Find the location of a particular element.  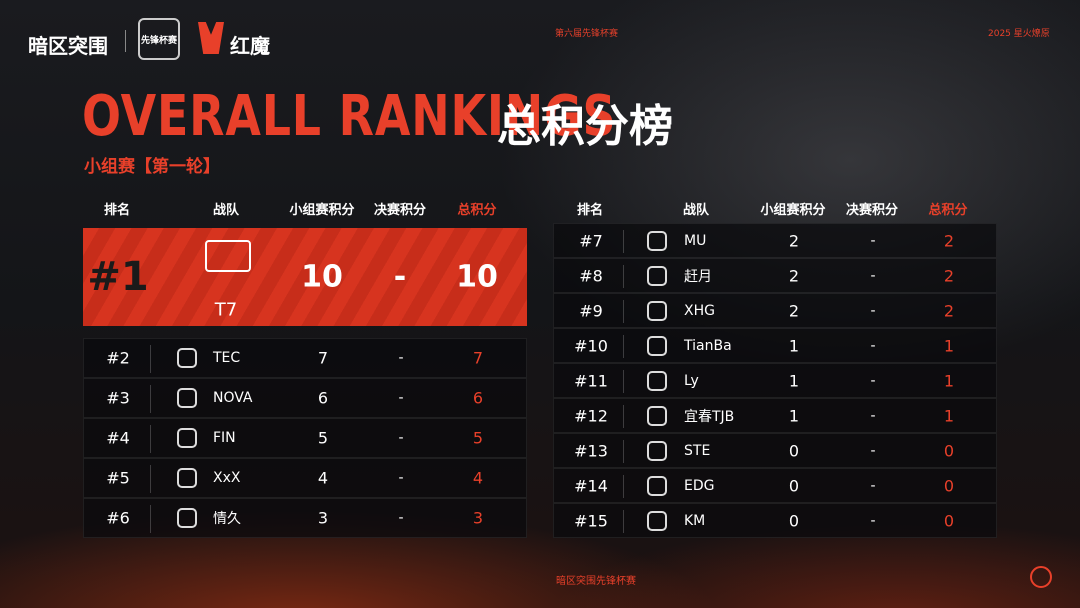

season: 2025 星火燎原 is located at coordinates (1019, 34).